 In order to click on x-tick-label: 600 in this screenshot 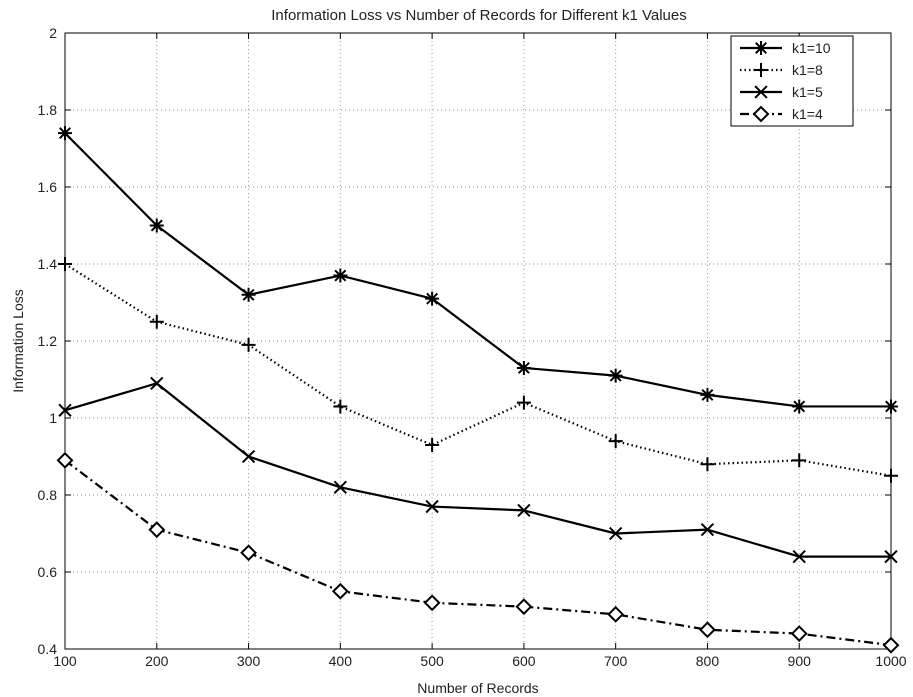, I will do `click(524, 661)`.